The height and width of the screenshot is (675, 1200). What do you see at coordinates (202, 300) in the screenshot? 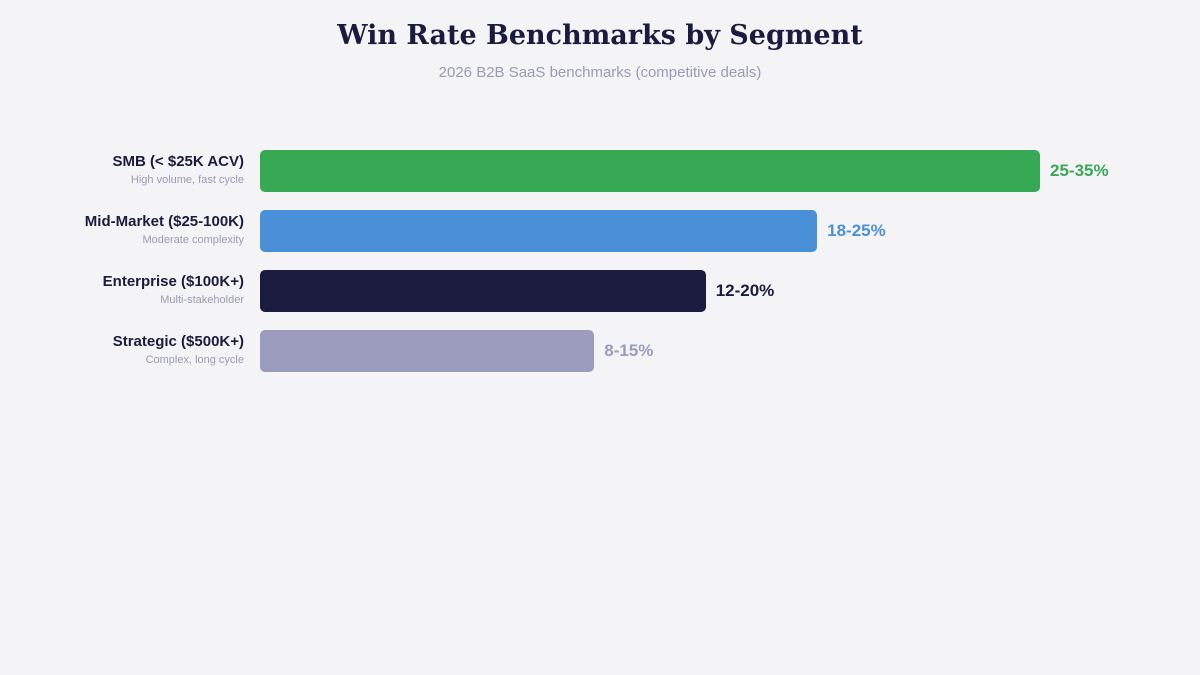
I see `category-note: Multi-stakeholder` at bounding box center [202, 300].